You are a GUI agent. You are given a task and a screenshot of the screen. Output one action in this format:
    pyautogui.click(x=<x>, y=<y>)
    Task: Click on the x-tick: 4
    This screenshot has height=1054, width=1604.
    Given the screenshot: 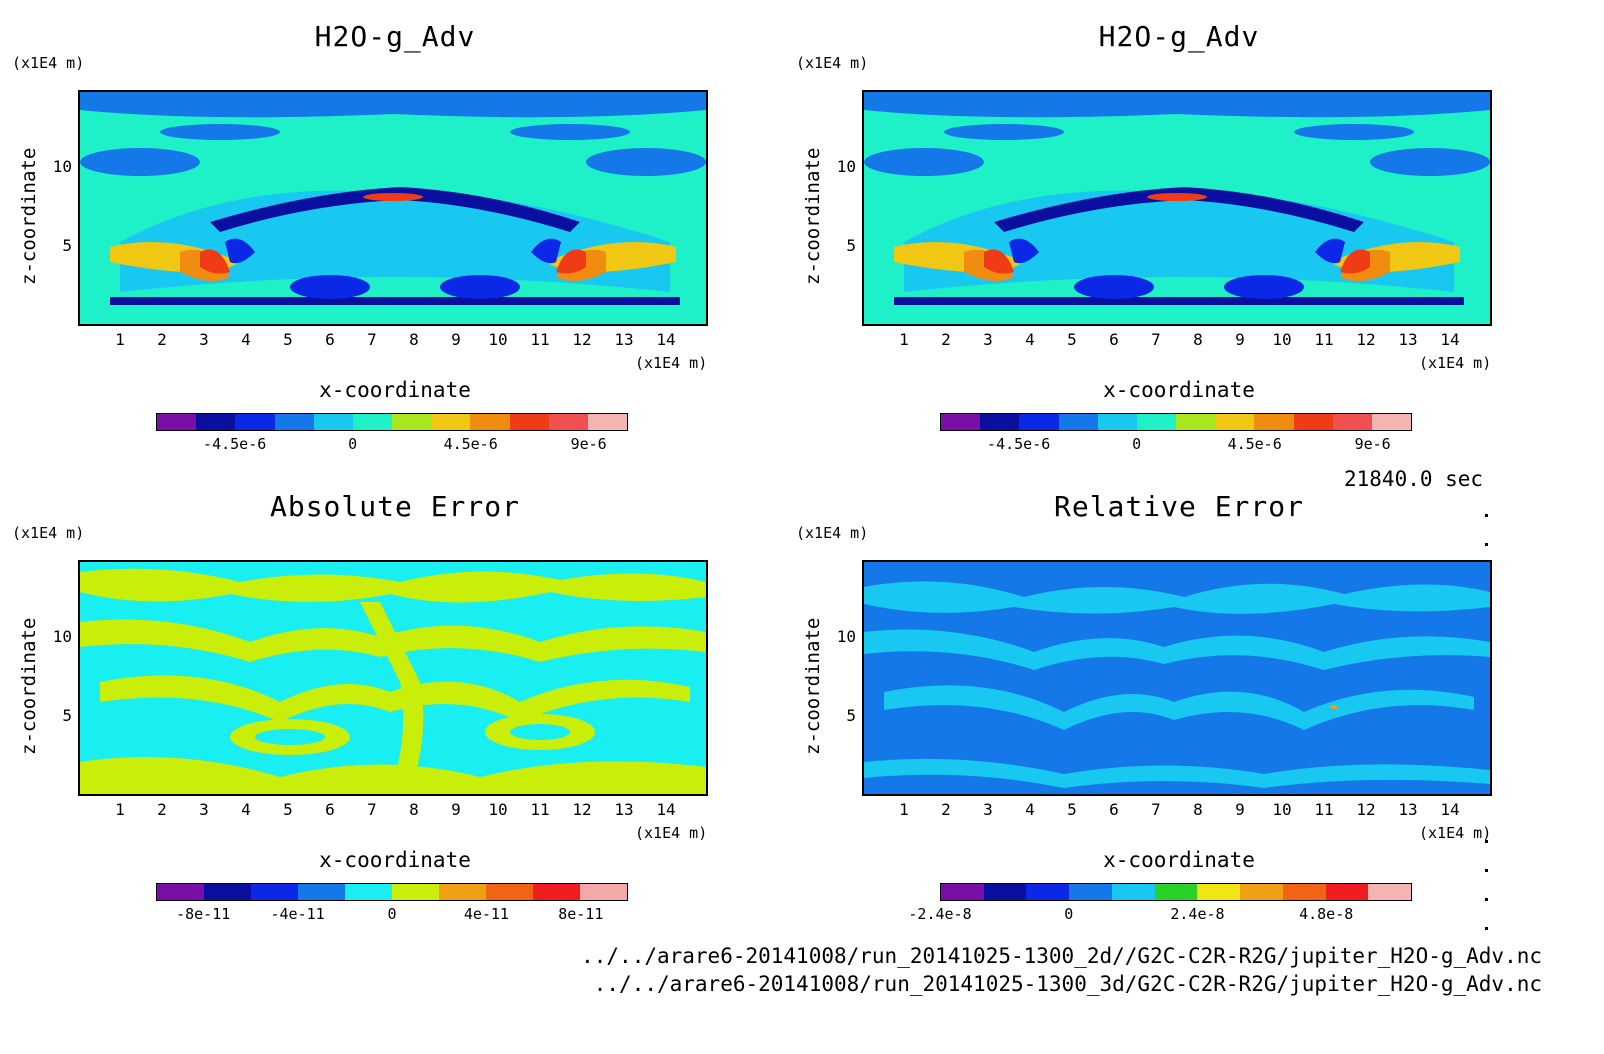 What is the action you would take?
    pyautogui.click(x=1030, y=809)
    